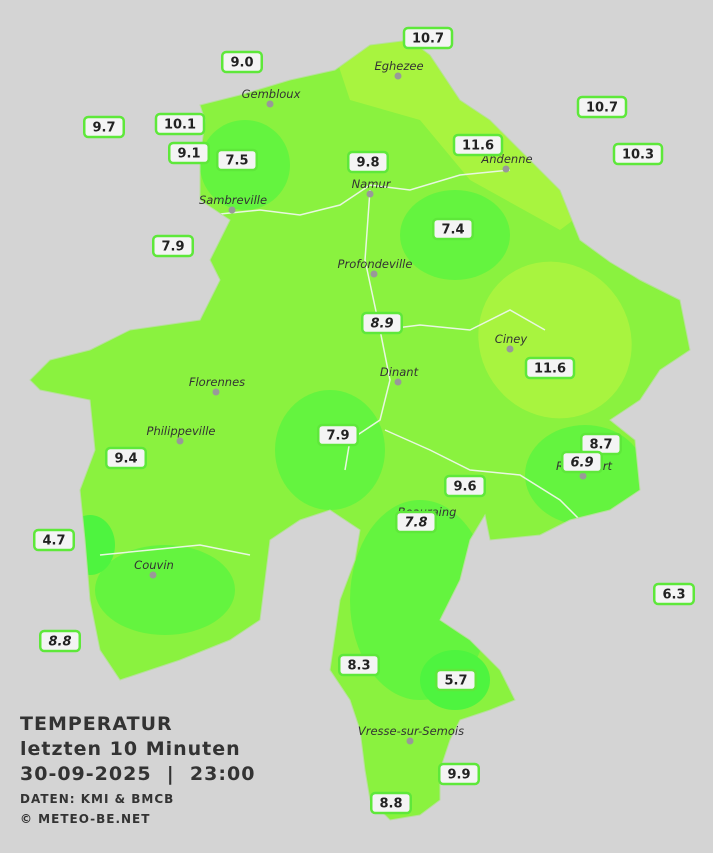  I want to click on station-value: 8.3, so click(358, 666).